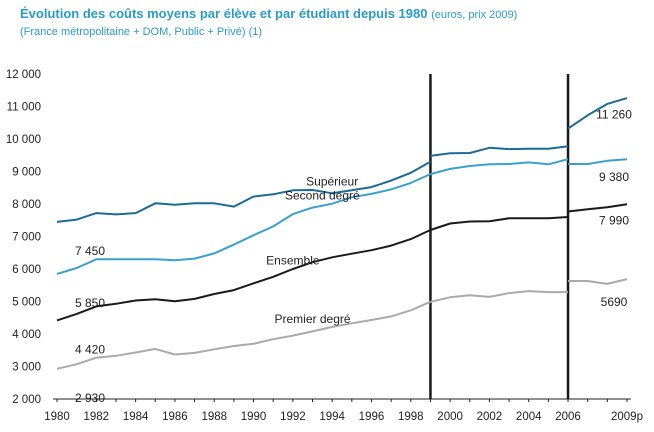  I want to click on x-tick-label: 1990, so click(254, 417).